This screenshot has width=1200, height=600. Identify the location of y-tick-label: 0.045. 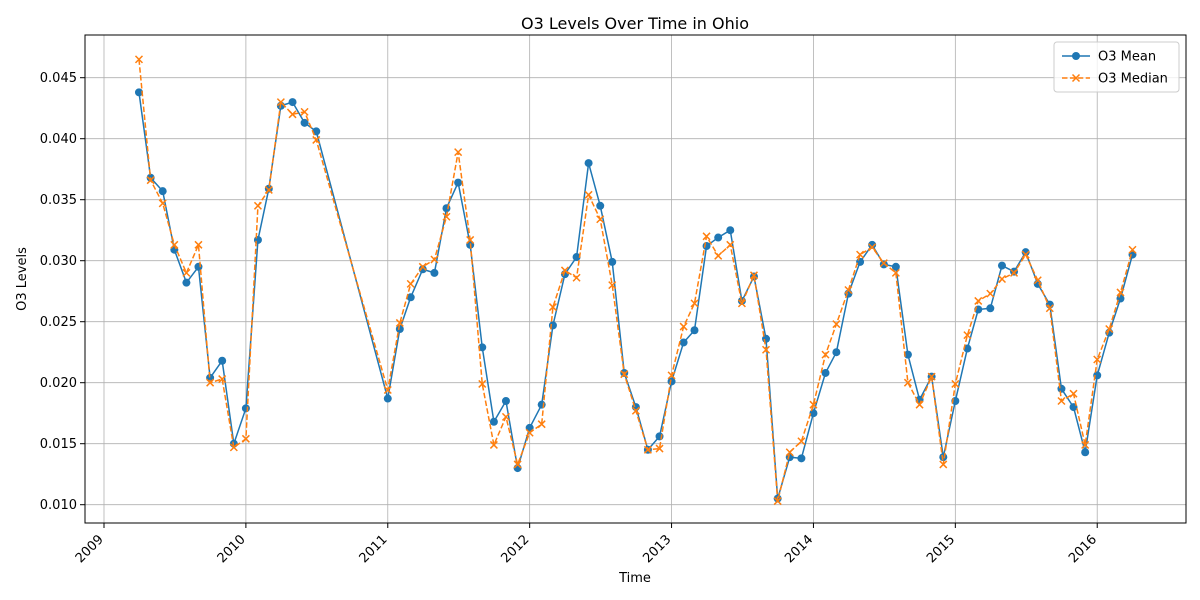
(58, 78).